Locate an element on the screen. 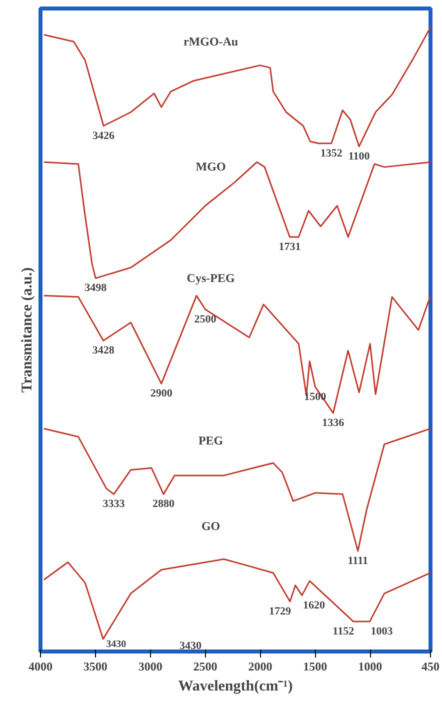  annotation: 2900 is located at coordinates (161, 394).